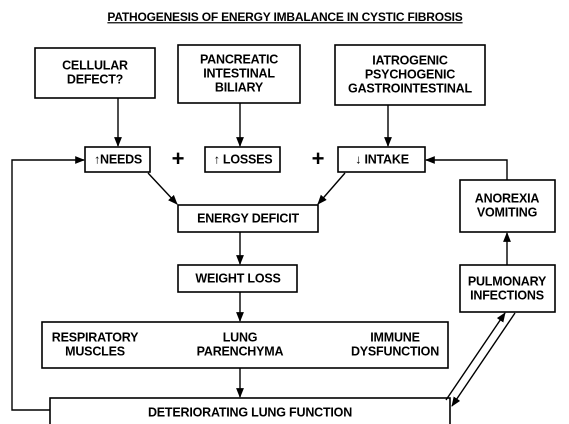 Image resolution: width=569 pixels, height=424 pixels. I want to click on node-label: GASTROINTESTINAL, so click(410, 88).